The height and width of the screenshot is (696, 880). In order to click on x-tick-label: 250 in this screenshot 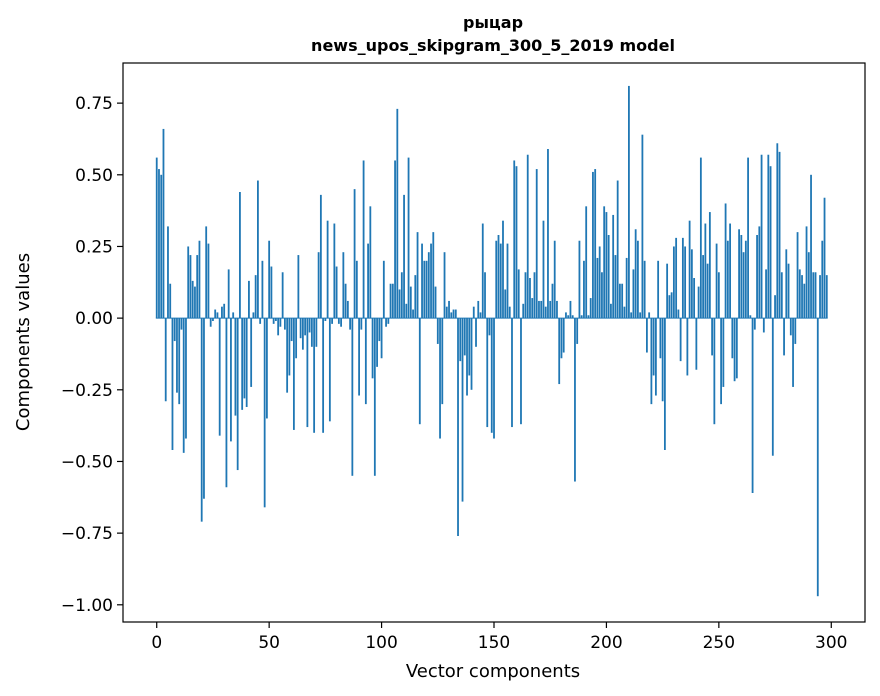, I will do `click(719, 643)`.